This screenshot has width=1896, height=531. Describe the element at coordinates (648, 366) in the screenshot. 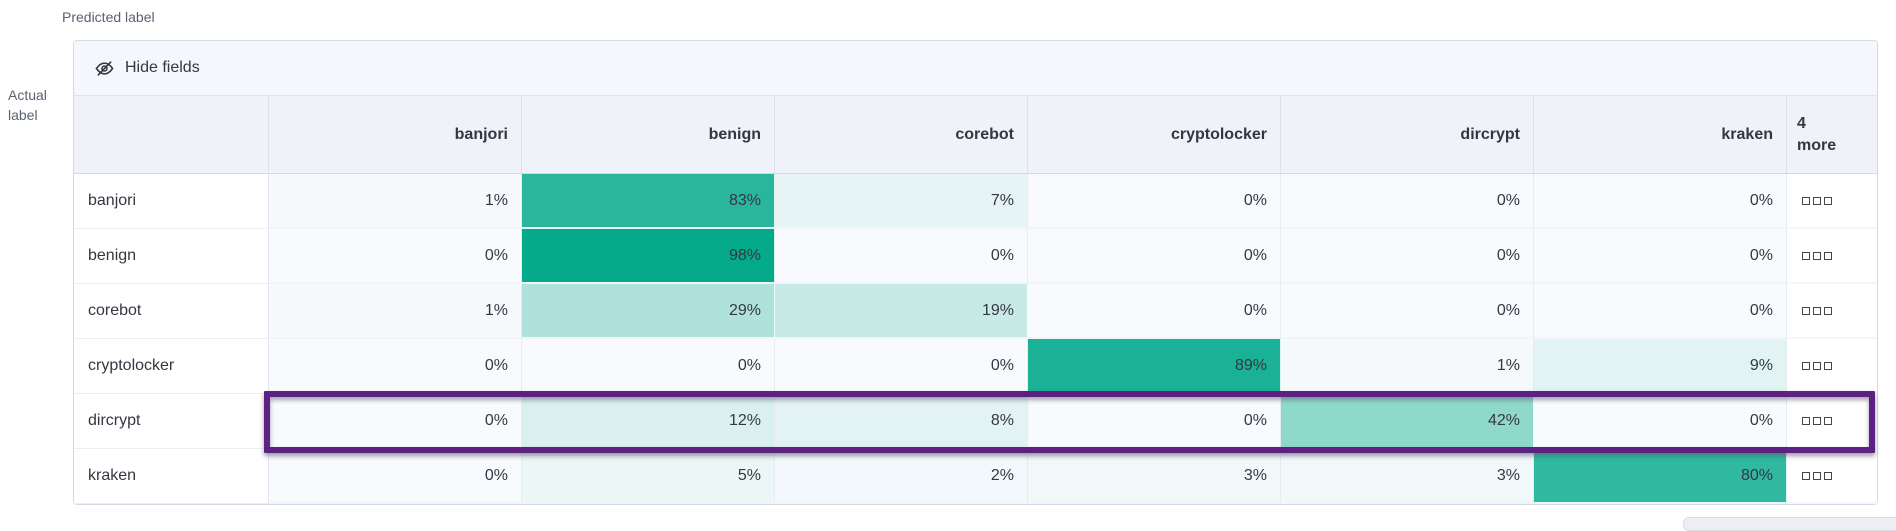

I see `matrix-cell-cryptolocker-benign: 0%` at that location.